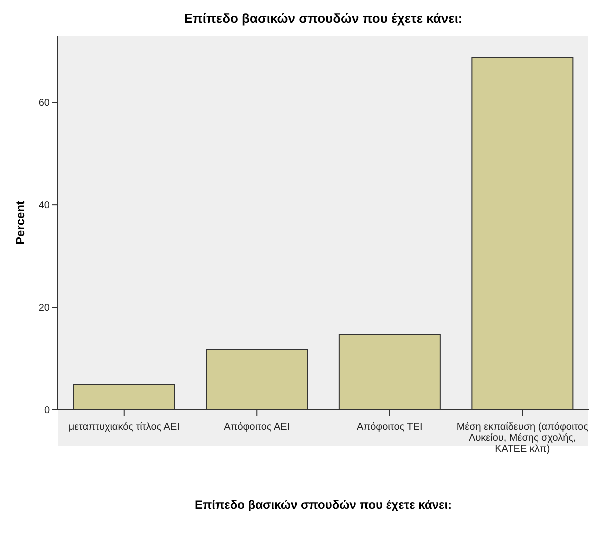 This screenshot has height=538, width=607. I want to click on x-axis-title: Επίπεδο βασικών σπουδών που έχετε κάνει:, so click(324, 505).